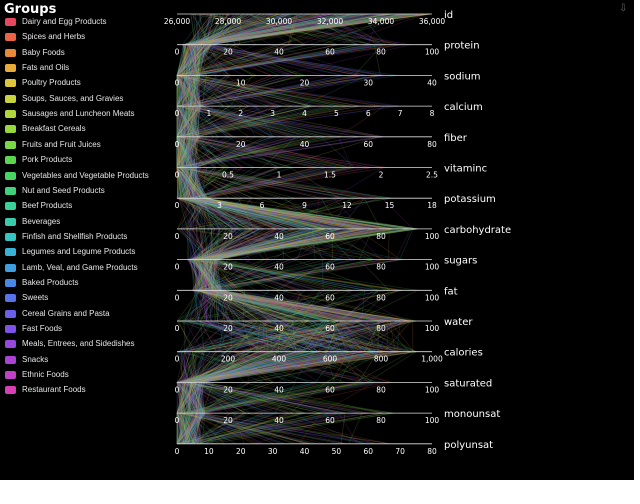 The width and height of the screenshot is (640, 504). What do you see at coordinates (462, 76) in the screenshot?
I see `axis-title: sodium` at bounding box center [462, 76].